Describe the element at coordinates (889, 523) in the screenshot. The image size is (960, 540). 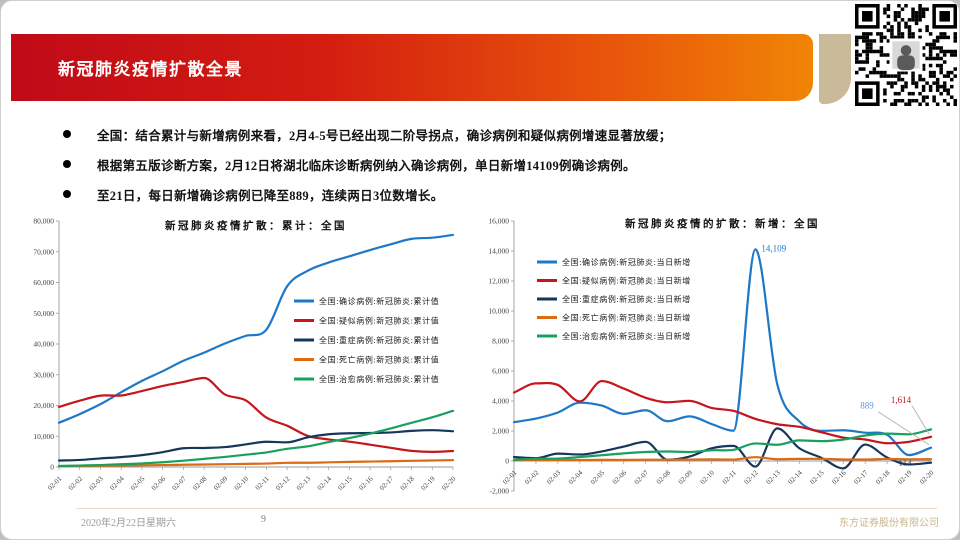
I see `footer-company: 东方证券股份有限公司` at that location.